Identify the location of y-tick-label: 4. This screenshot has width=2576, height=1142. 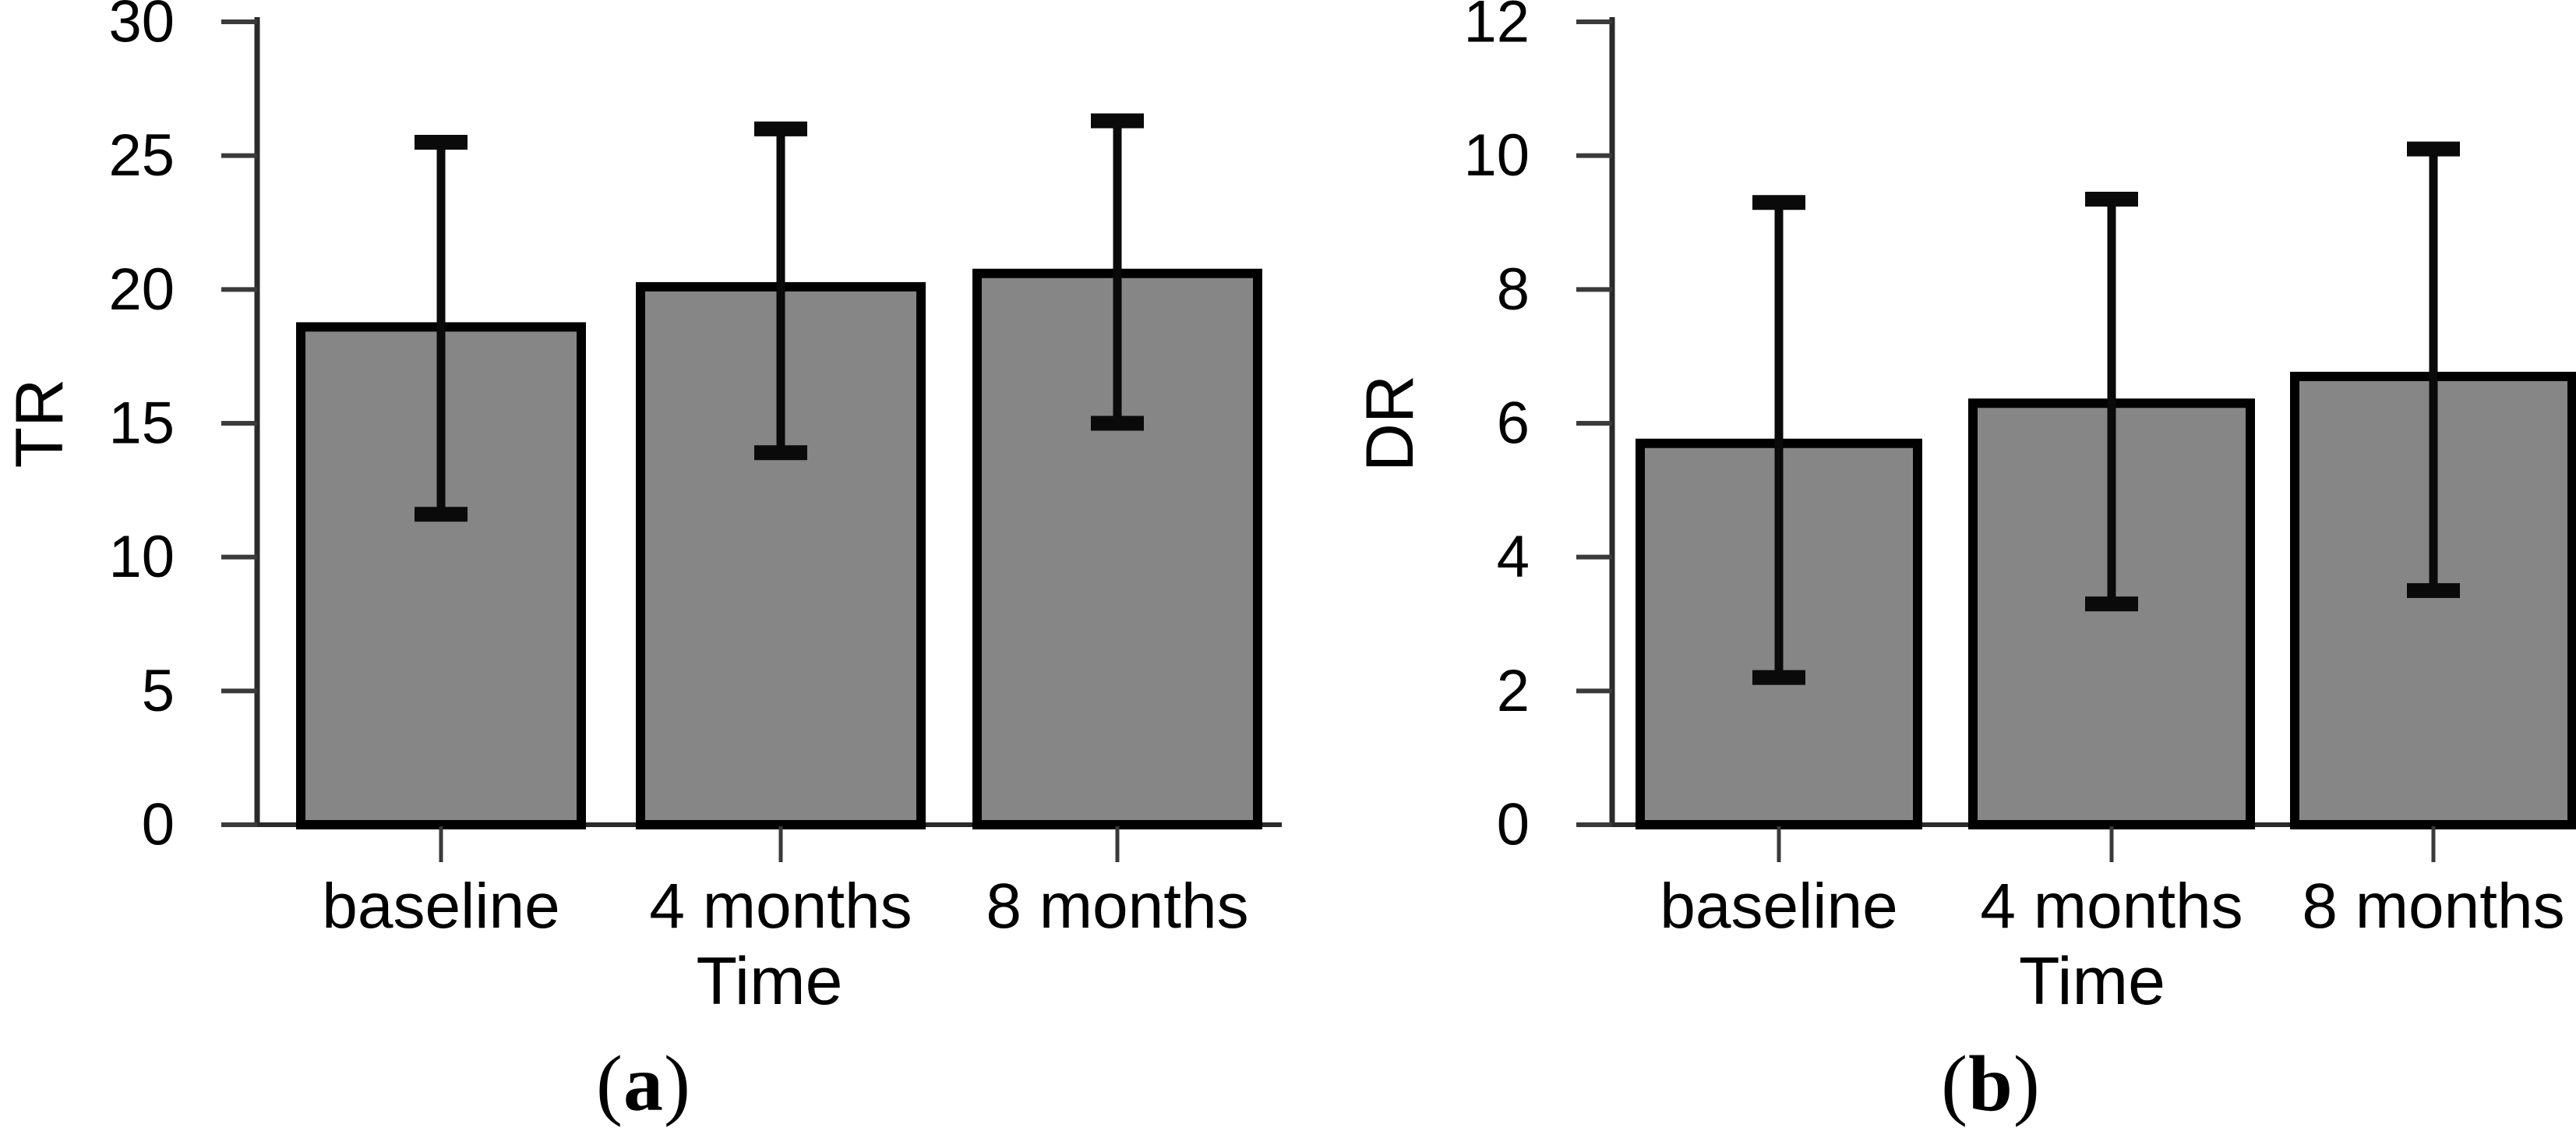
(1513, 557).